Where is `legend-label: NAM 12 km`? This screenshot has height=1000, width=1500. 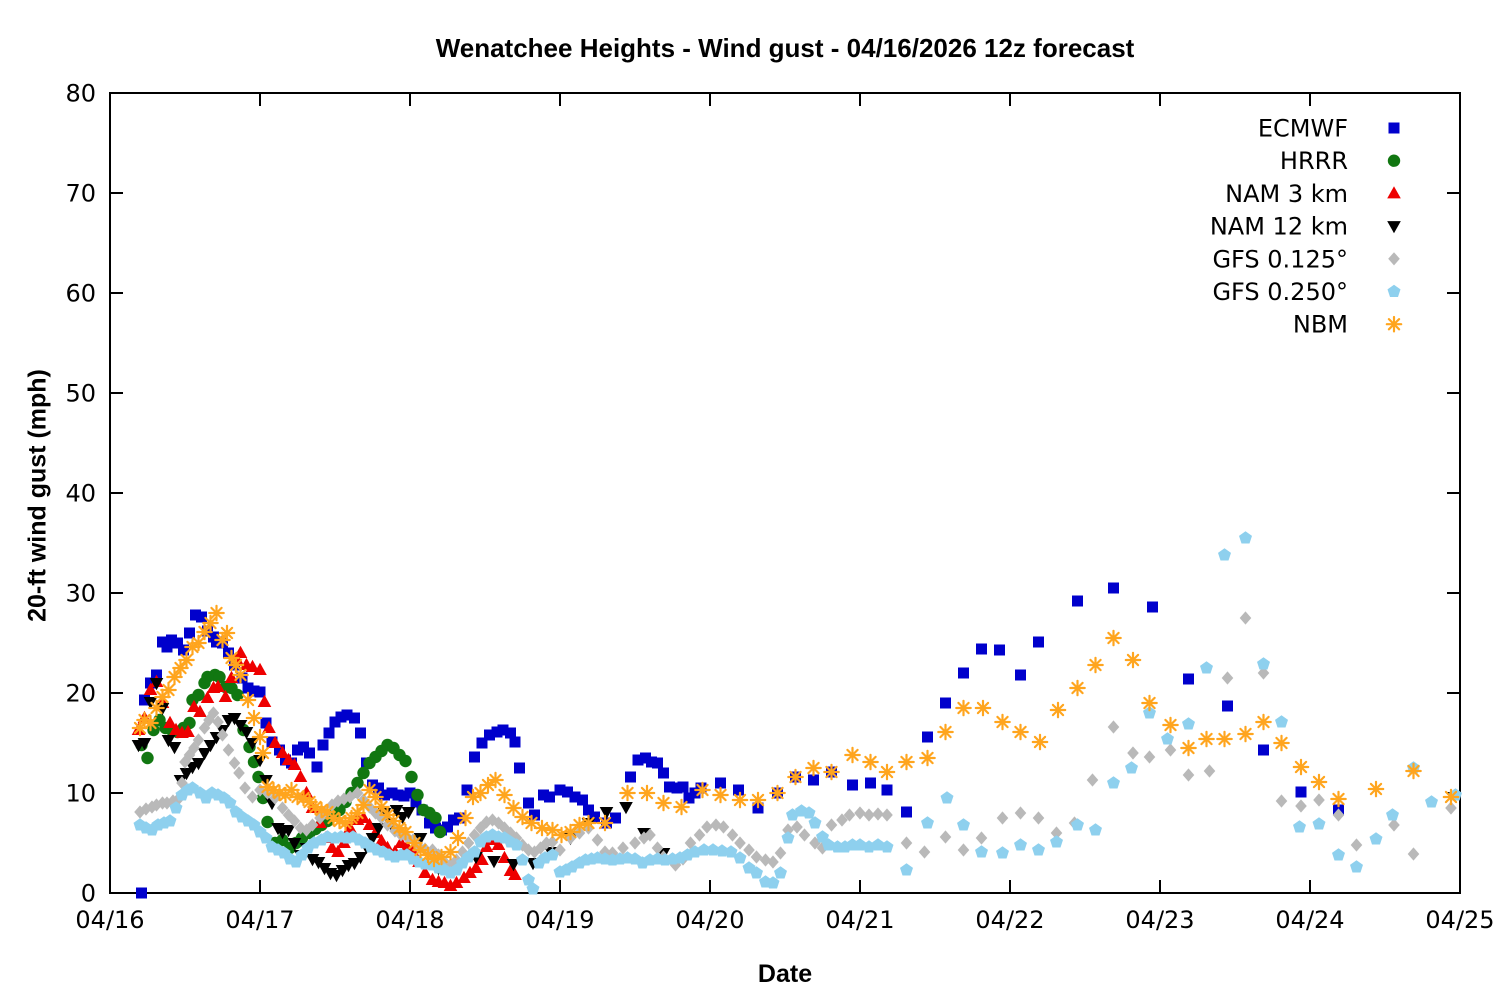
legend-label: NAM 12 km is located at coordinates (1279, 227).